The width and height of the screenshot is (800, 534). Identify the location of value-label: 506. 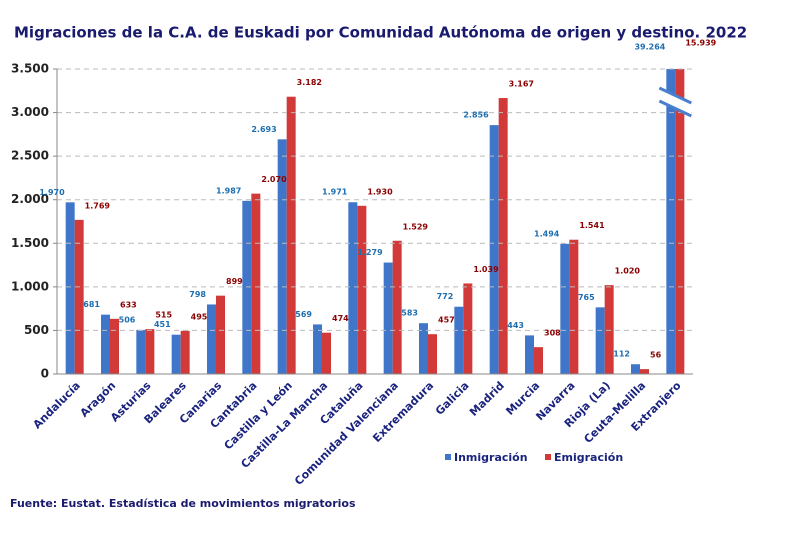
(127, 319).